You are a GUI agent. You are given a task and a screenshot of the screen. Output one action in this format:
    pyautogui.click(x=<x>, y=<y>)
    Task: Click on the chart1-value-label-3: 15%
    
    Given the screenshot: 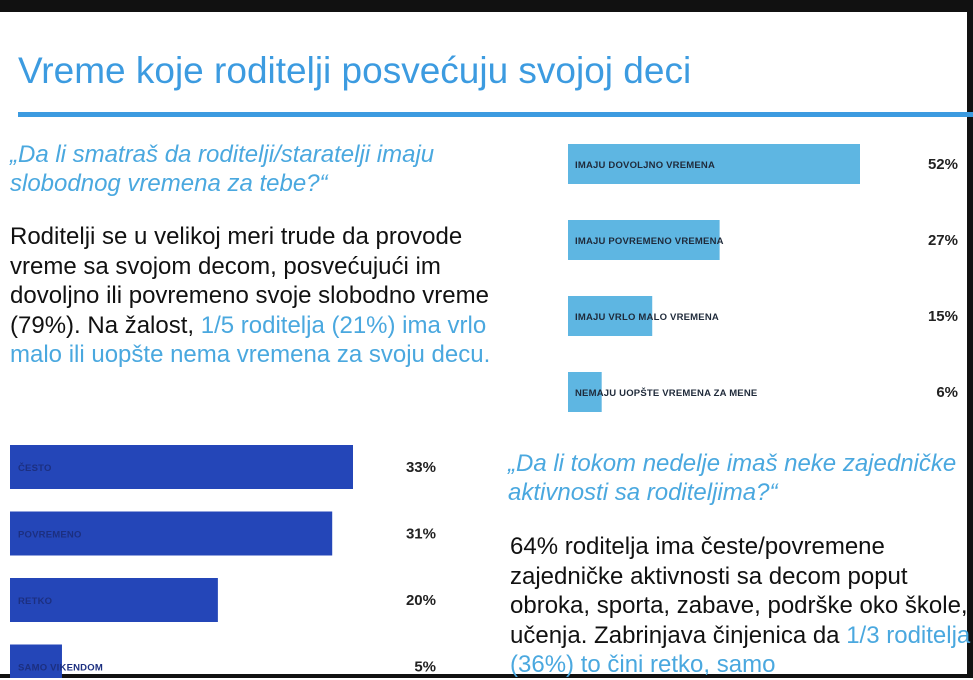 What is the action you would take?
    pyautogui.click(x=943, y=316)
    